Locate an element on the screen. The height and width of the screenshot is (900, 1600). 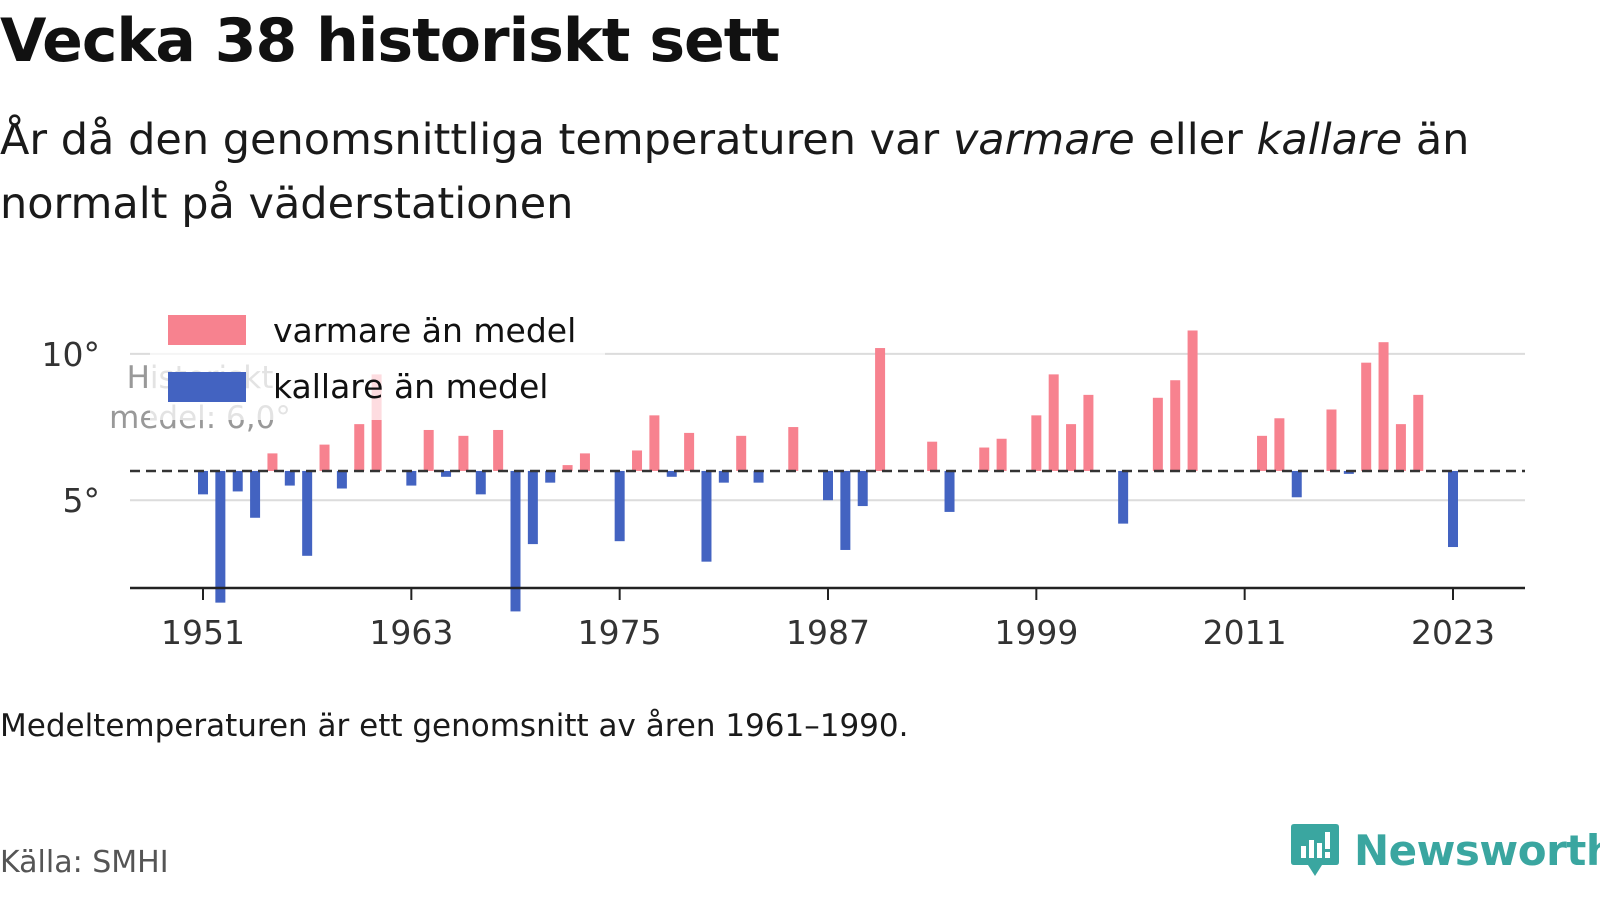
x-tick-label: 2011 is located at coordinates (1245, 632).